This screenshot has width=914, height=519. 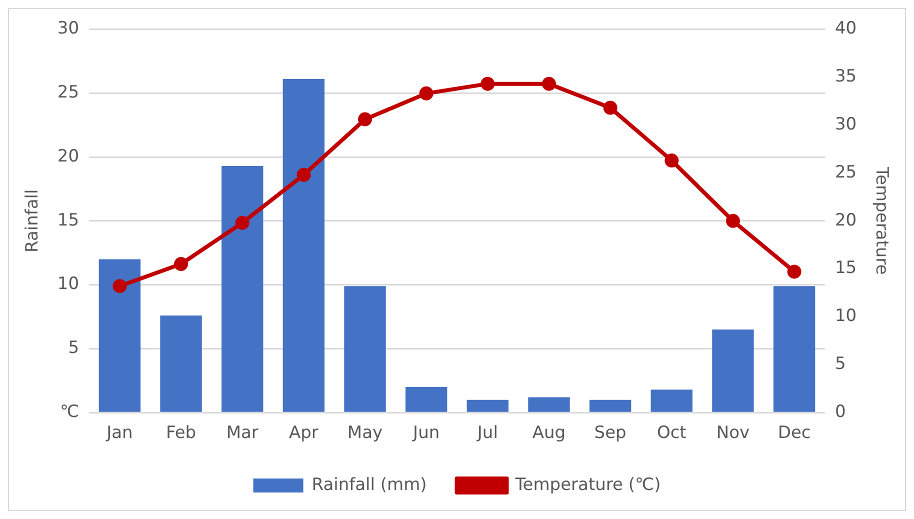 What do you see at coordinates (487, 433) in the screenshot?
I see `x-tick-label: Jul` at bounding box center [487, 433].